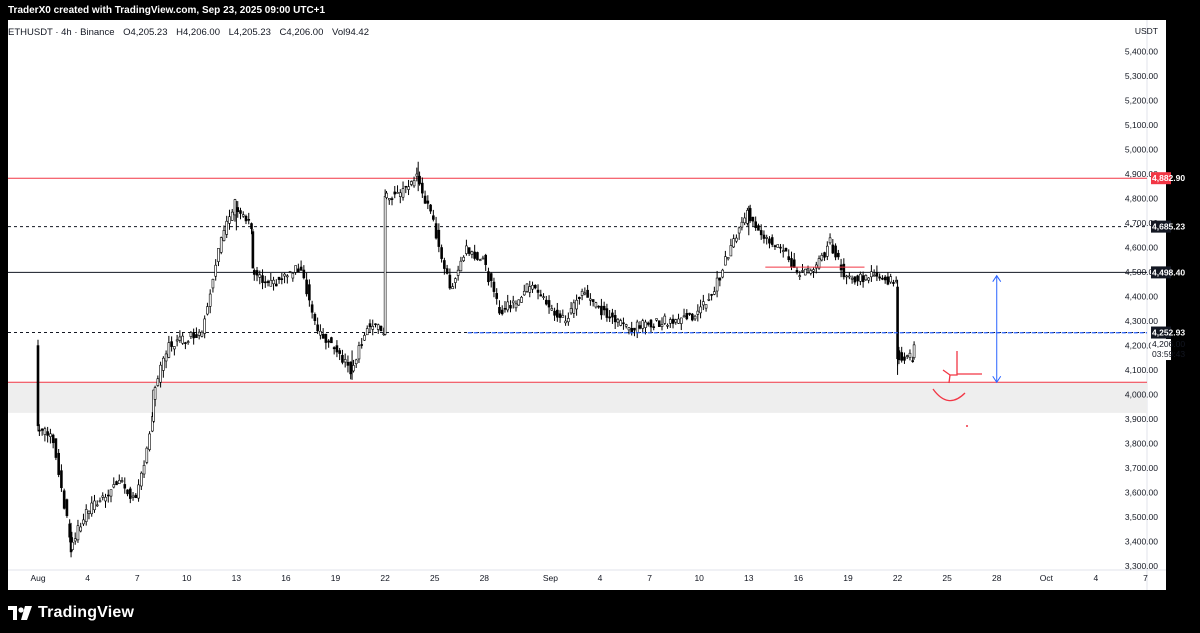  What do you see at coordinates (350, 32) in the screenshot?
I see `ohlc-volume: Vol94.42` at bounding box center [350, 32].